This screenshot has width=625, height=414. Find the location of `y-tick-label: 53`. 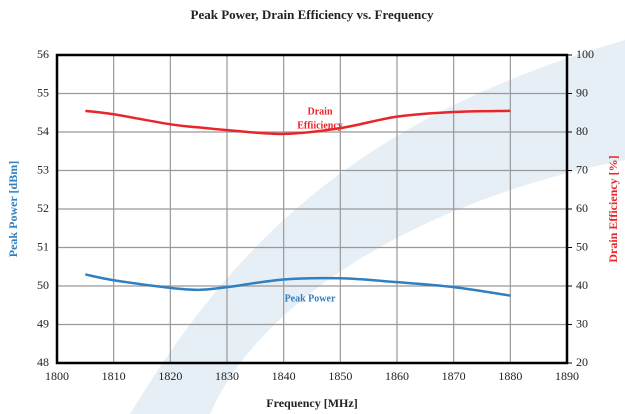

y-tick-label: 53 is located at coordinates (43, 169).